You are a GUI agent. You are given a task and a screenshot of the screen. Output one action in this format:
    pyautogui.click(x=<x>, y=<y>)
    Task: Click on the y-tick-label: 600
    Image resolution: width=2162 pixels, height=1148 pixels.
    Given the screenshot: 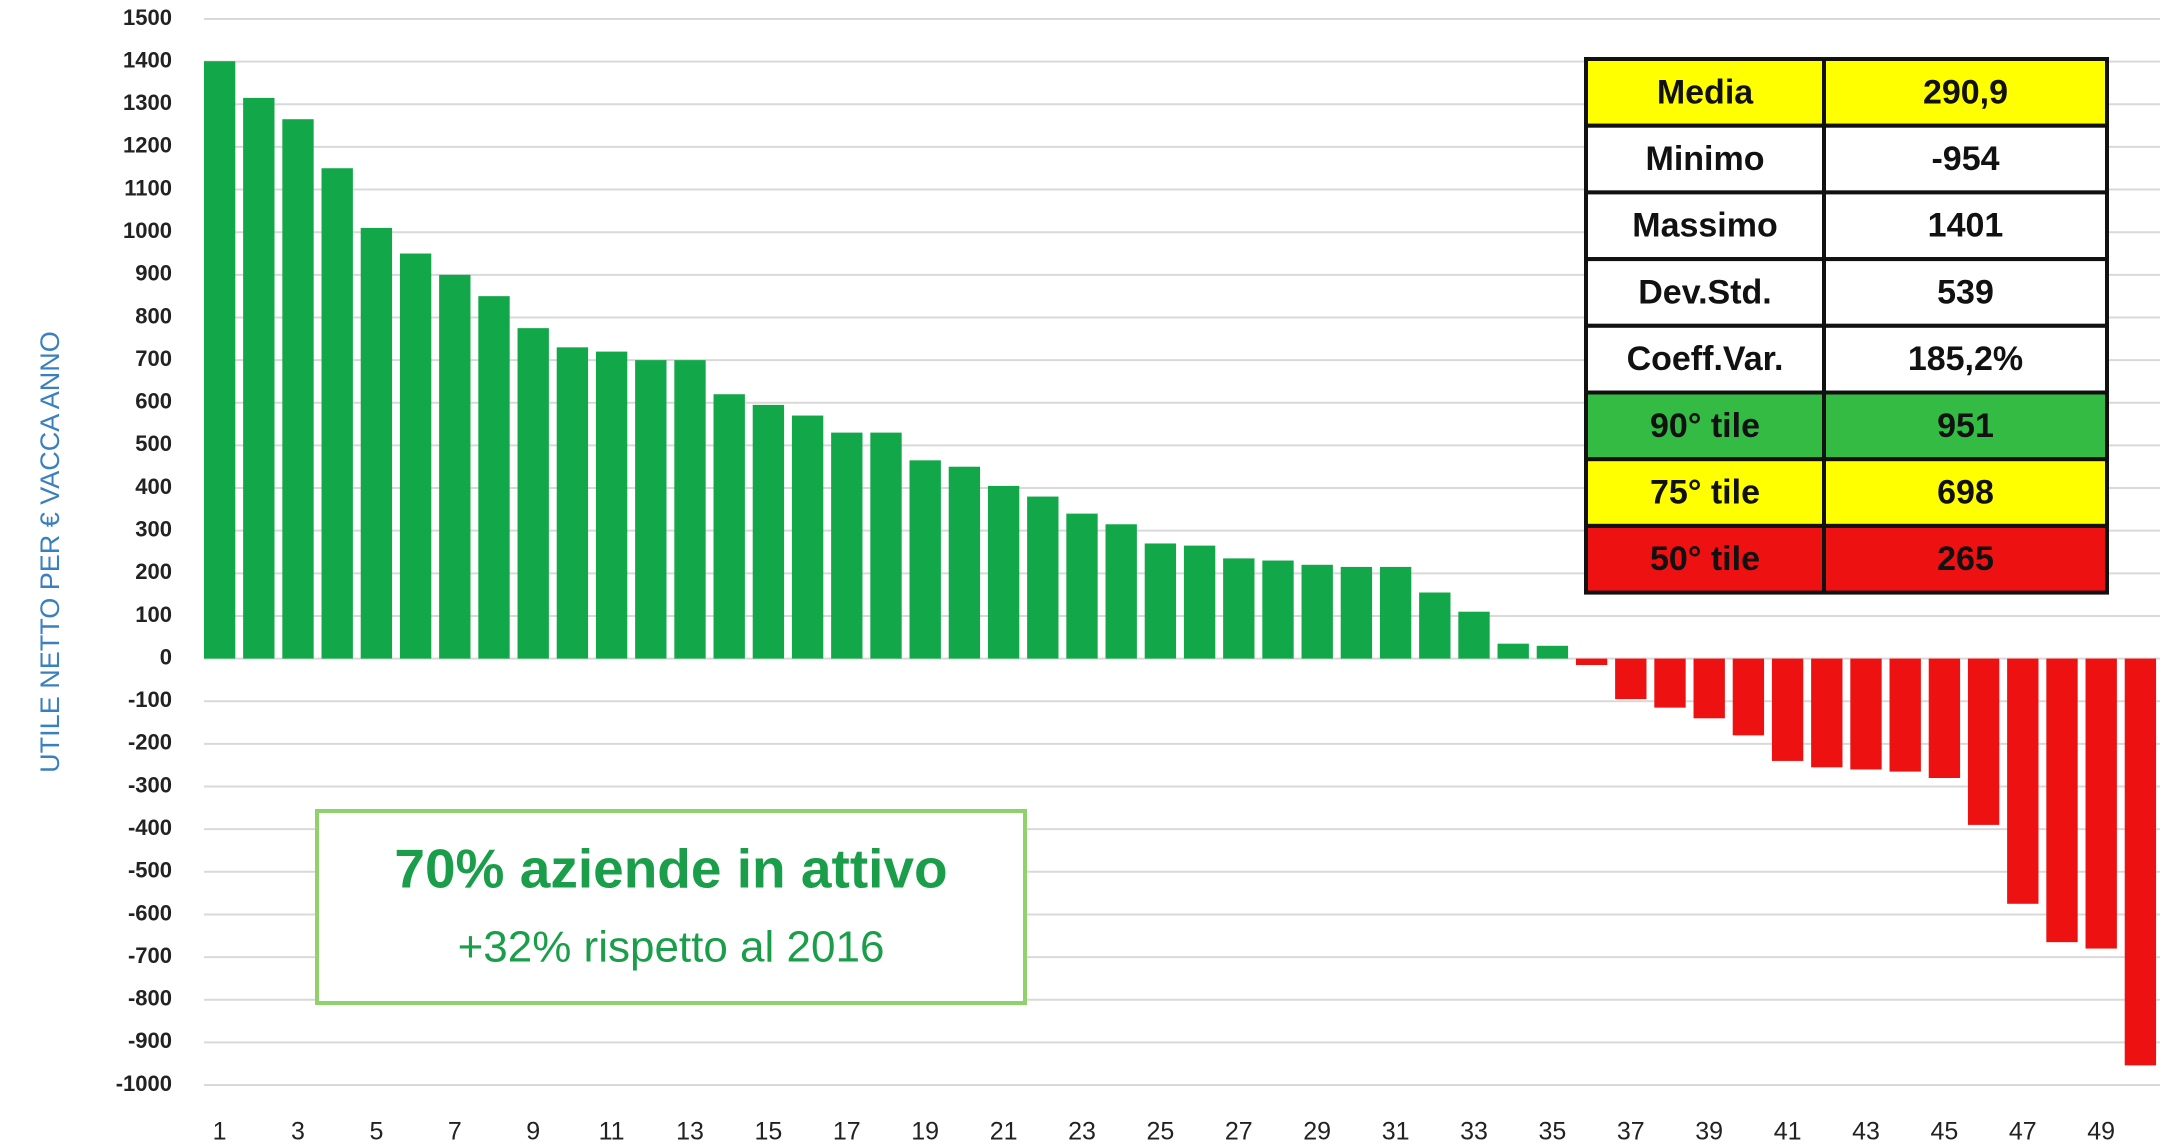 What is the action you would take?
    pyautogui.click(x=153, y=401)
    